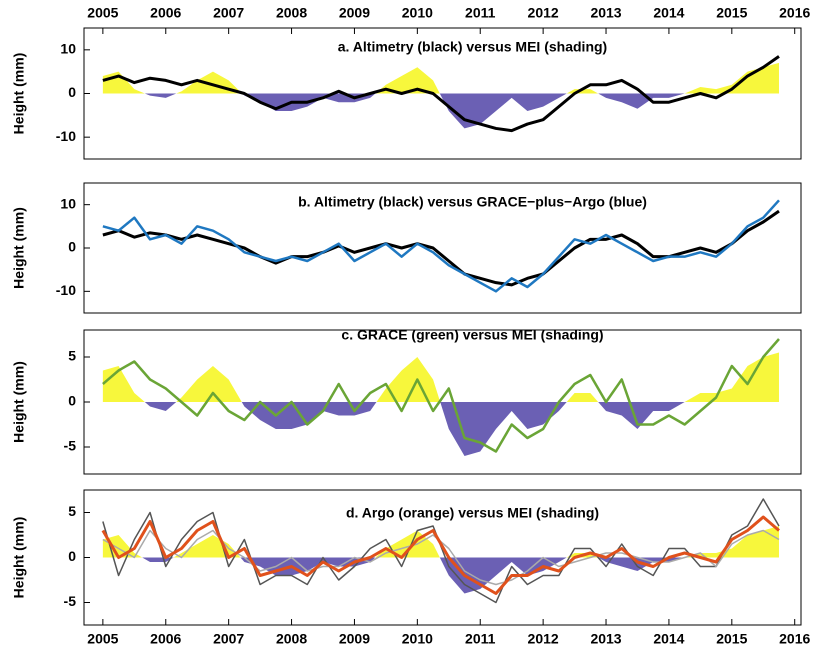 The width and height of the screenshot is (816, 650). Describe the element at coordinates (472, 513) in the screenshot. I see `panel-title: d. Argo (orange) versus MEI (shading)` at that location.